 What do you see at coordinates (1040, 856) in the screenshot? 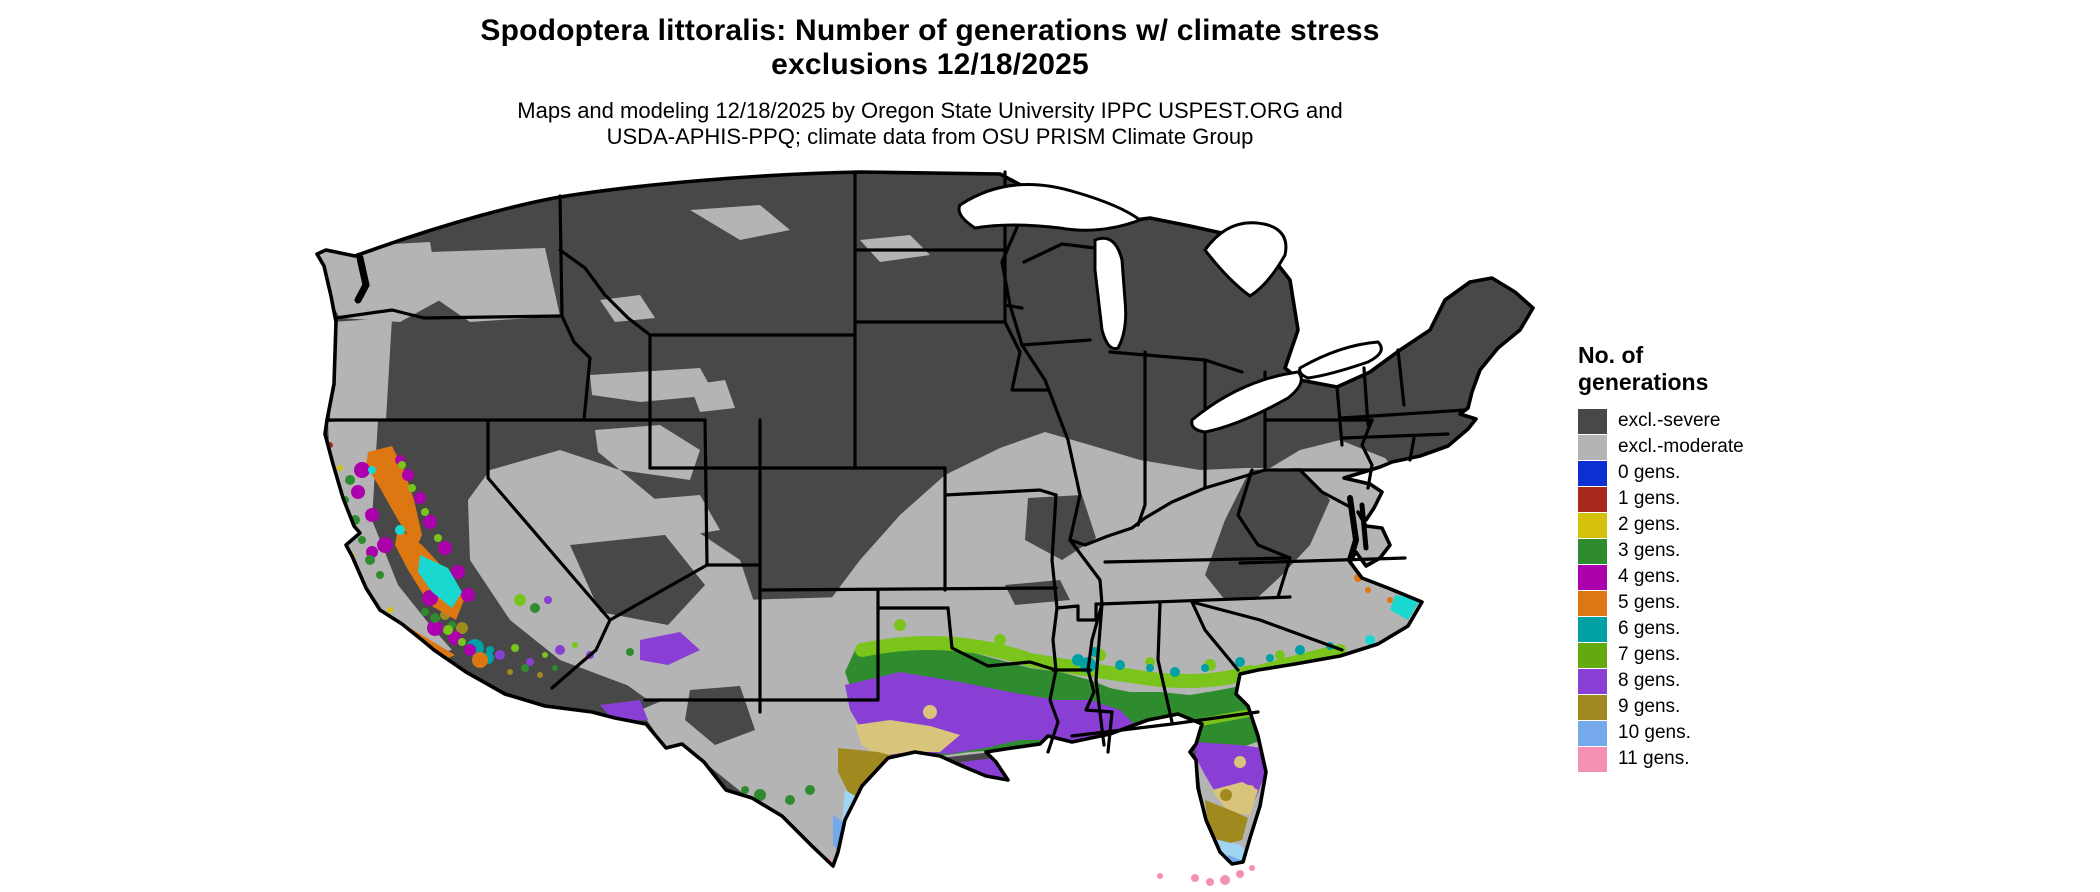
I see `band-11-gens` at bounding box center [1040, 856].